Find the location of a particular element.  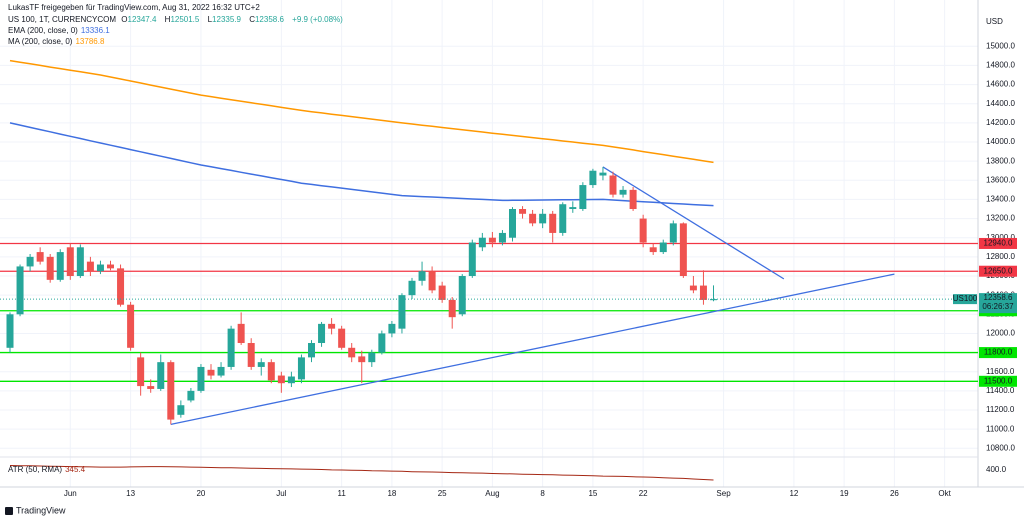

overlay-line is located at coordinates (361, 164).